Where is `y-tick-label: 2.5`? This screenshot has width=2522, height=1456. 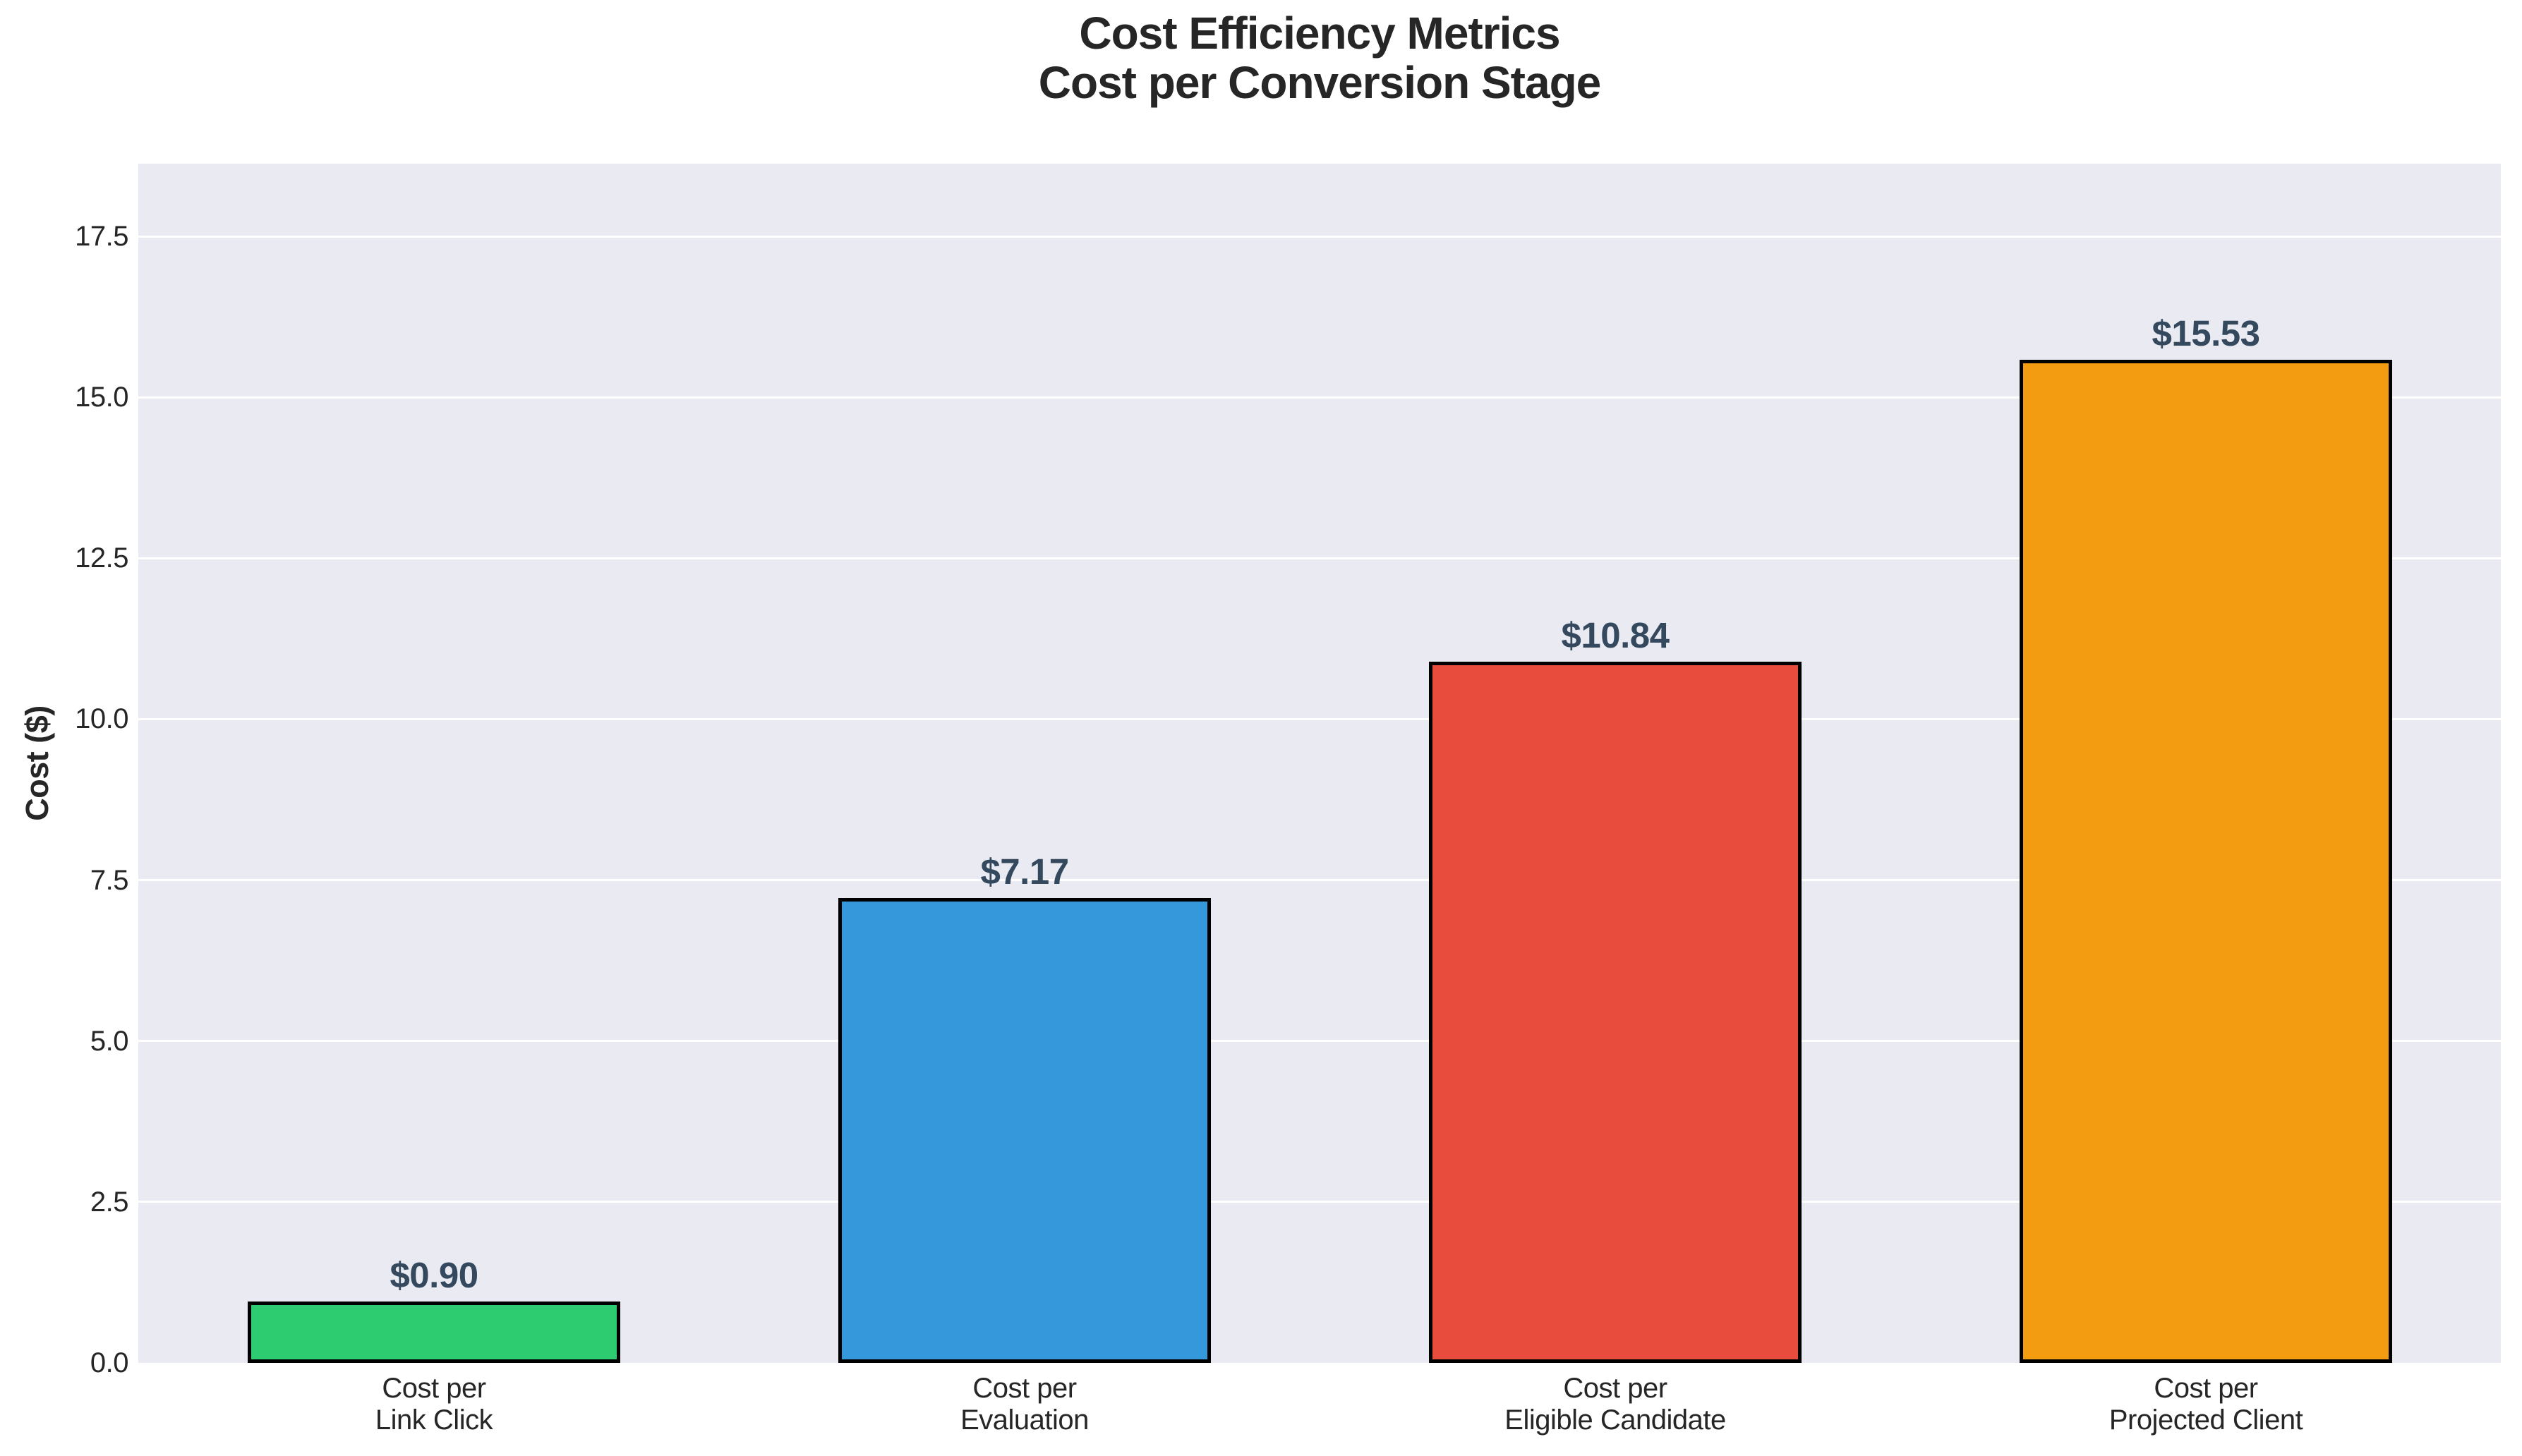 y-tick-label: 2.5 is located at coordinates (109, 1203).